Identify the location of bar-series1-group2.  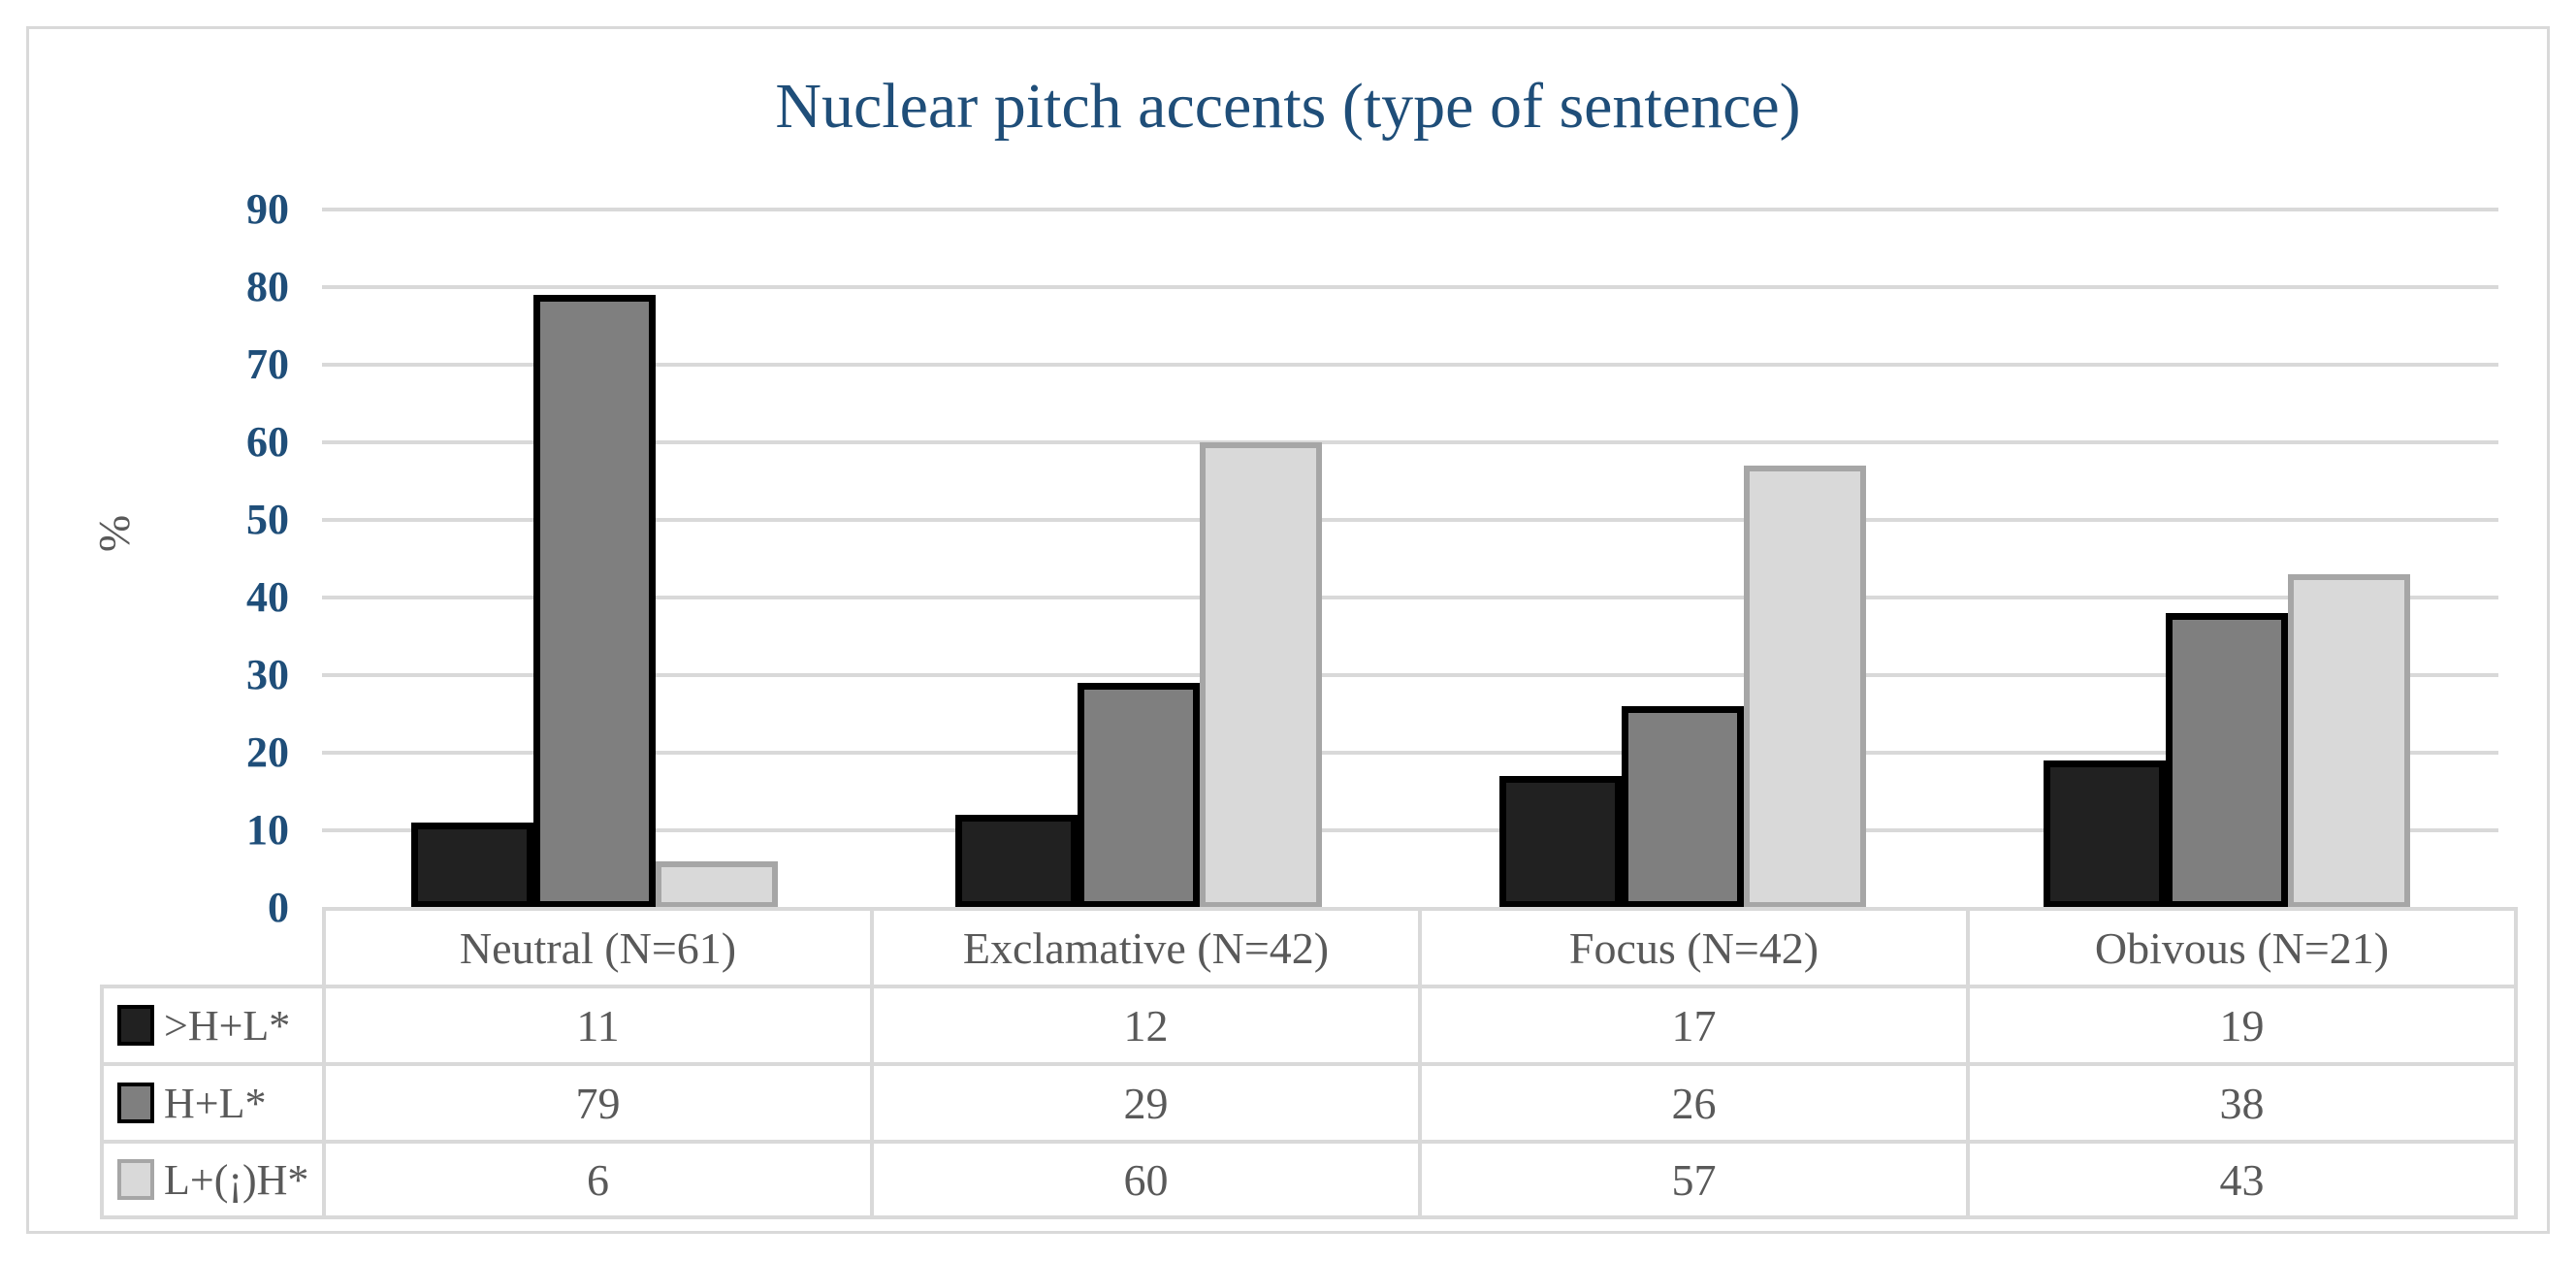
(1016, 861).